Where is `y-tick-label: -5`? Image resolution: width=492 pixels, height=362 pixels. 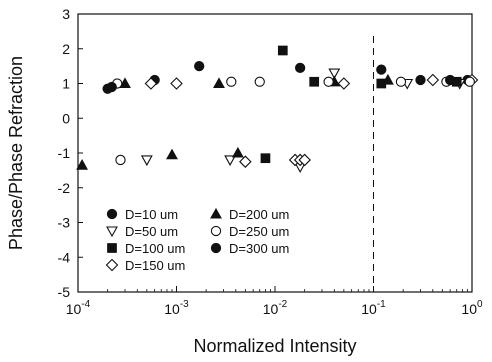 y-tick-label: -5 is located at coordinates (64, 292).